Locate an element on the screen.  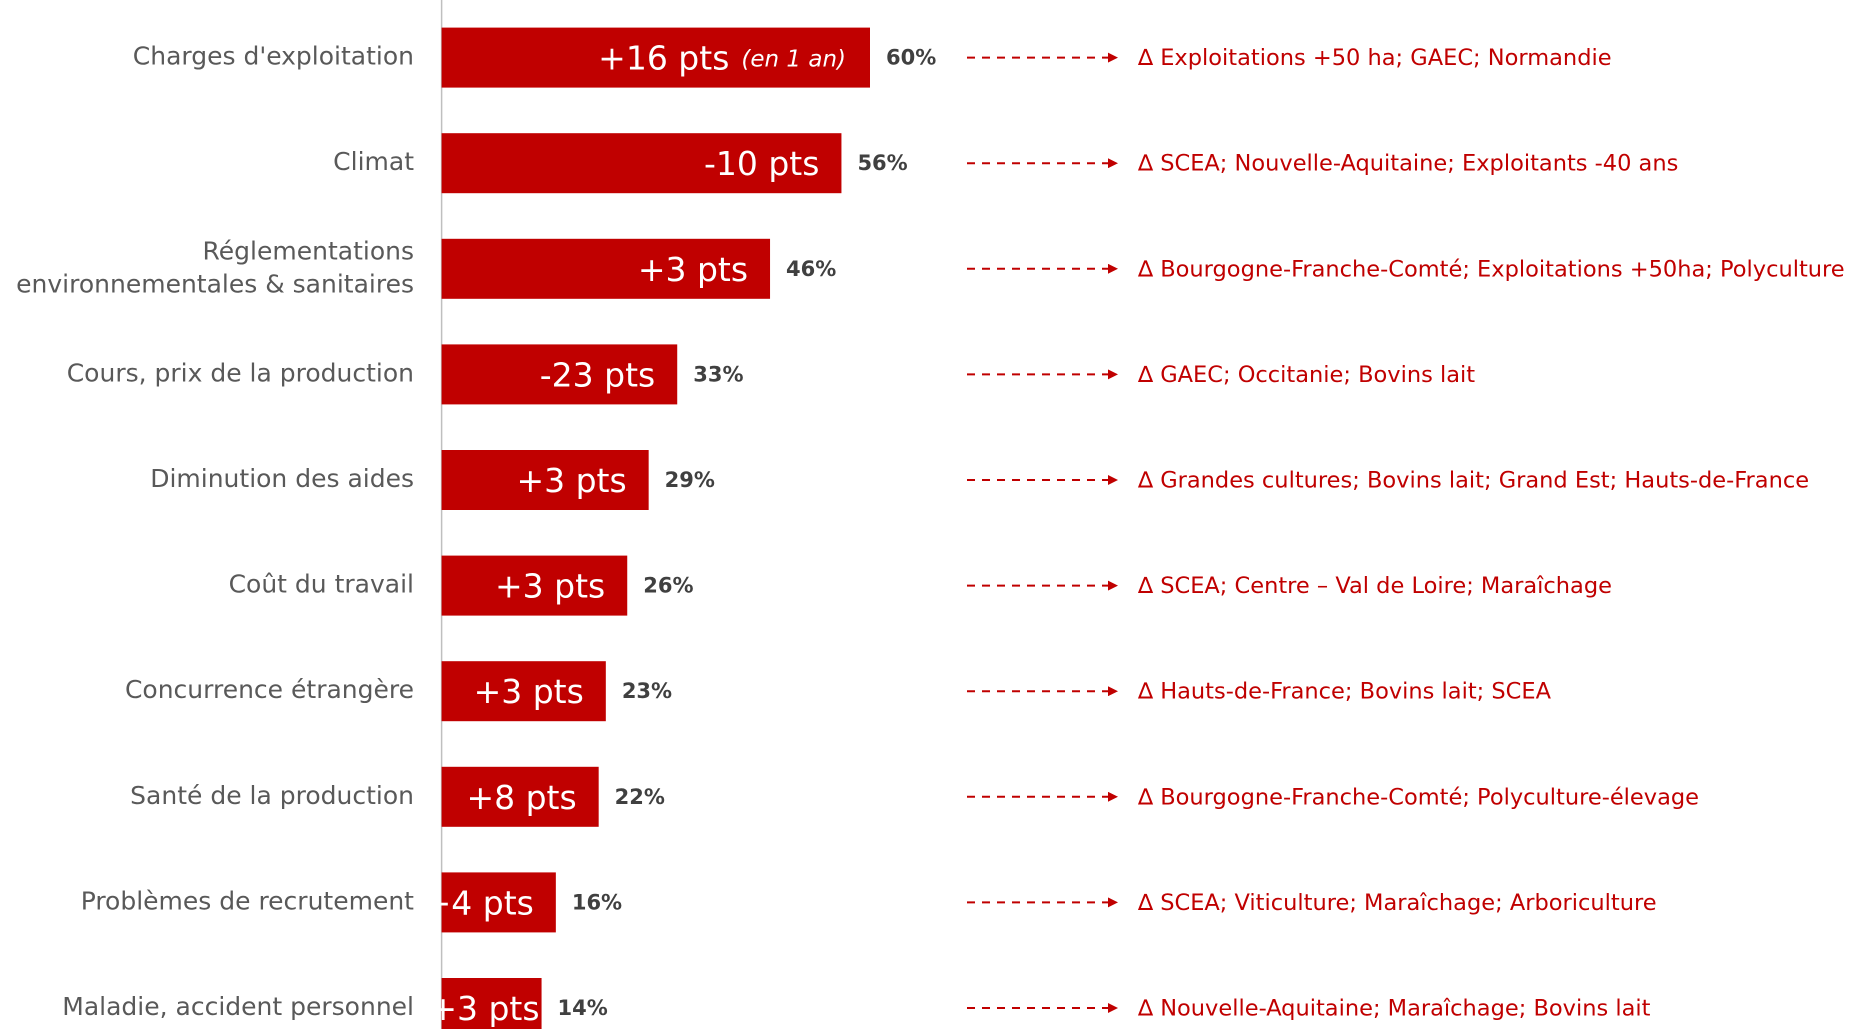
value-label: 60% is located at coordinates (911, 58).